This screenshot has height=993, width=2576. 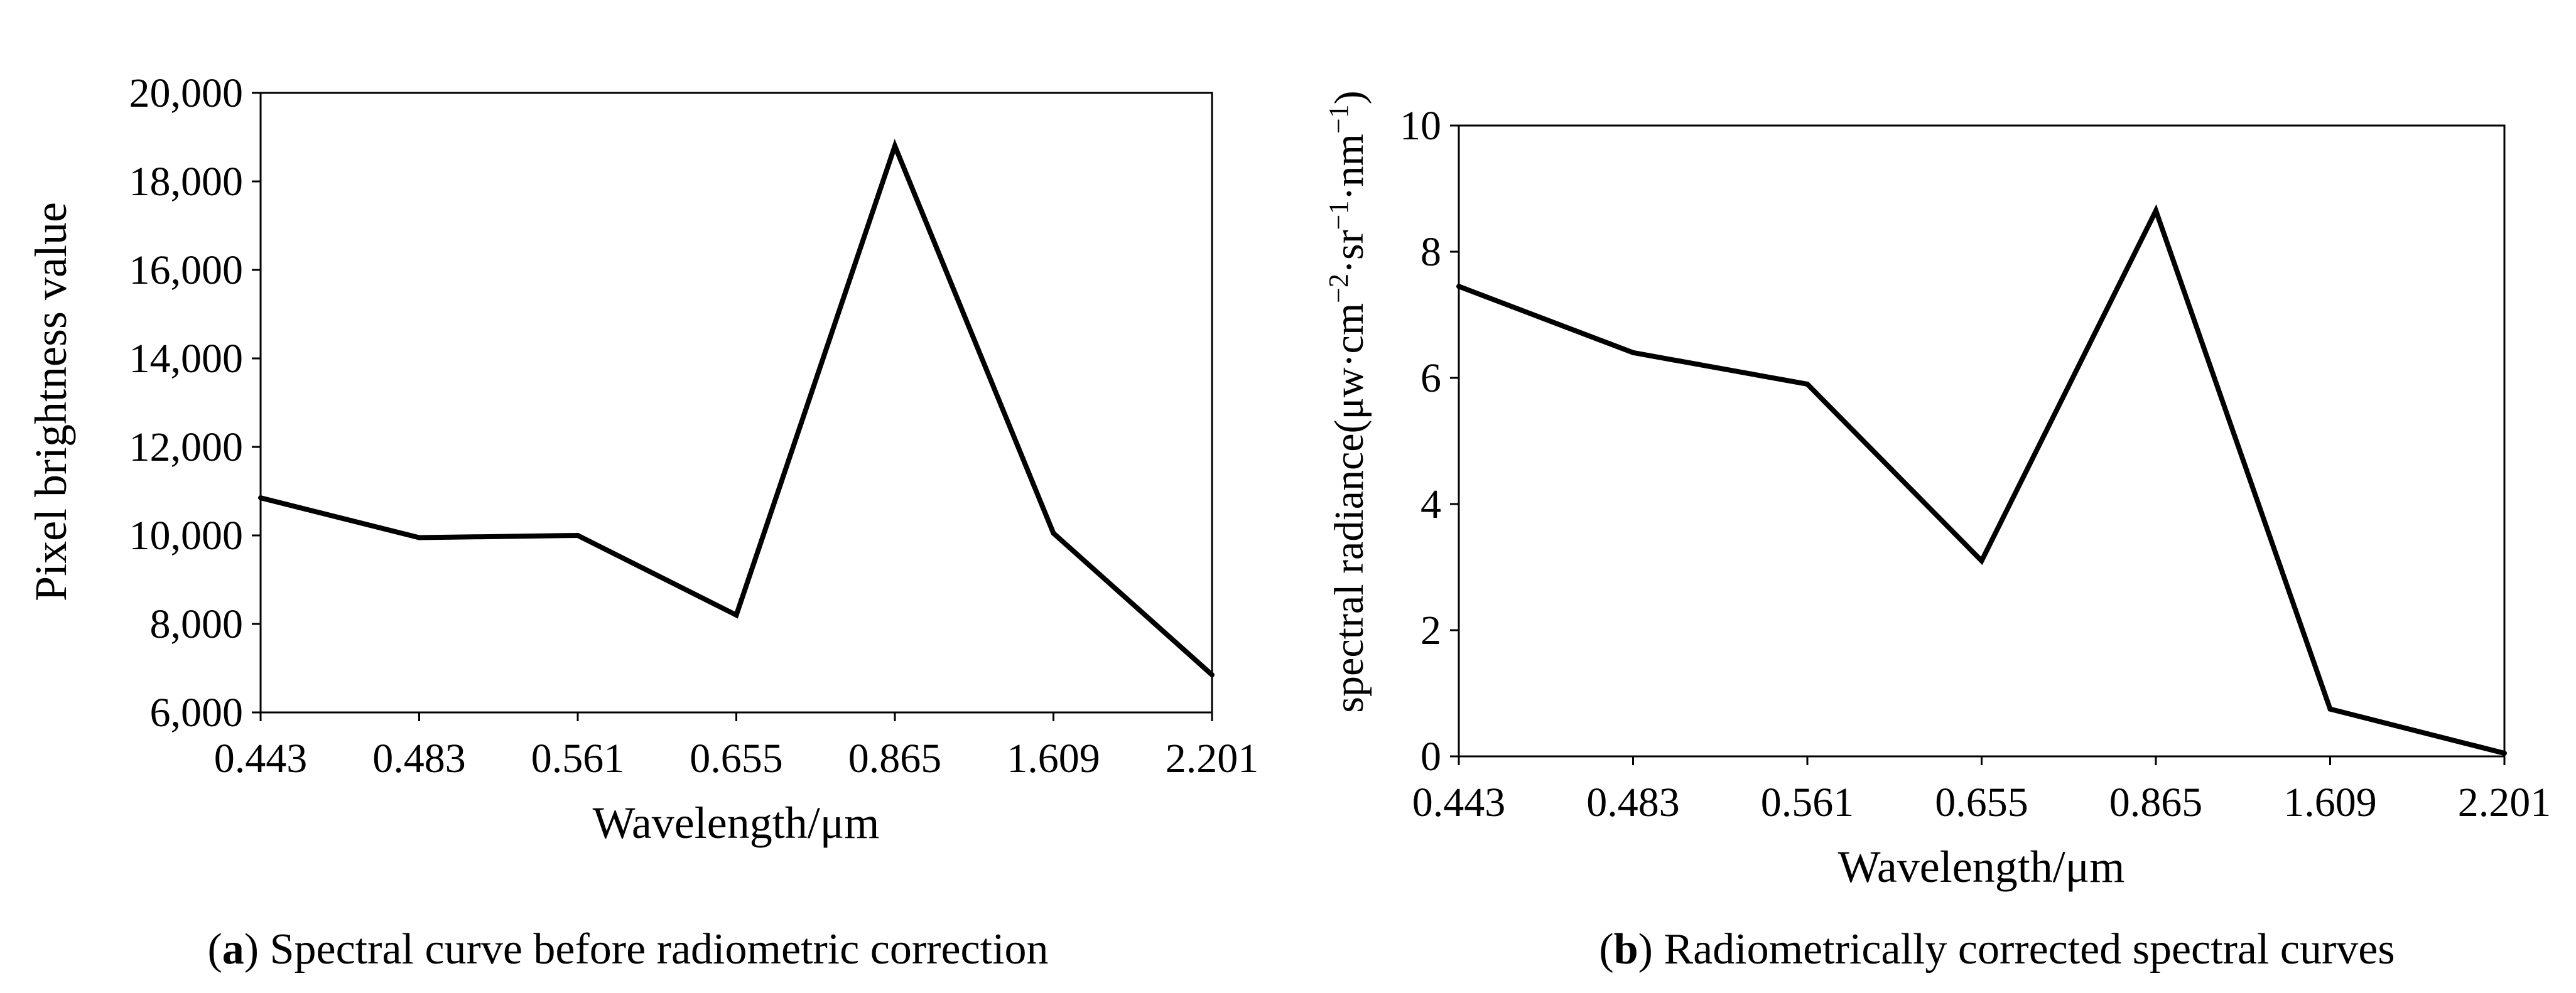 I want to click on chart-a-y-tick-label: 12,000, so click(x=186, y=447).